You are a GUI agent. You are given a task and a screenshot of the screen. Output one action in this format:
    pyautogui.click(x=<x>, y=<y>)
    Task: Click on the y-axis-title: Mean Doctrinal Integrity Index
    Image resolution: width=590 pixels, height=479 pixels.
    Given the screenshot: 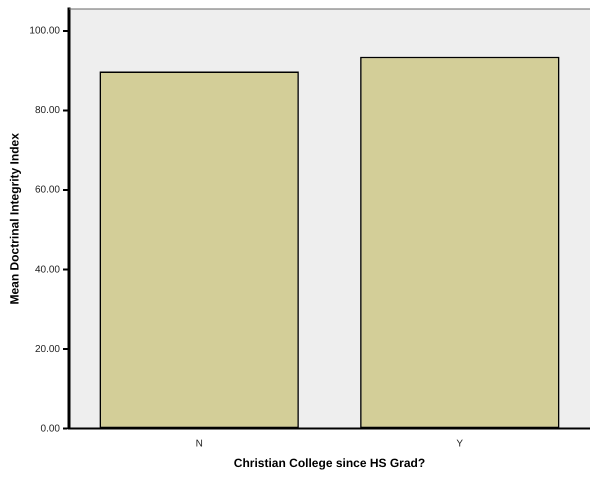 What is the action you would take?
    pyautogui.click(x=15, y=218)
    